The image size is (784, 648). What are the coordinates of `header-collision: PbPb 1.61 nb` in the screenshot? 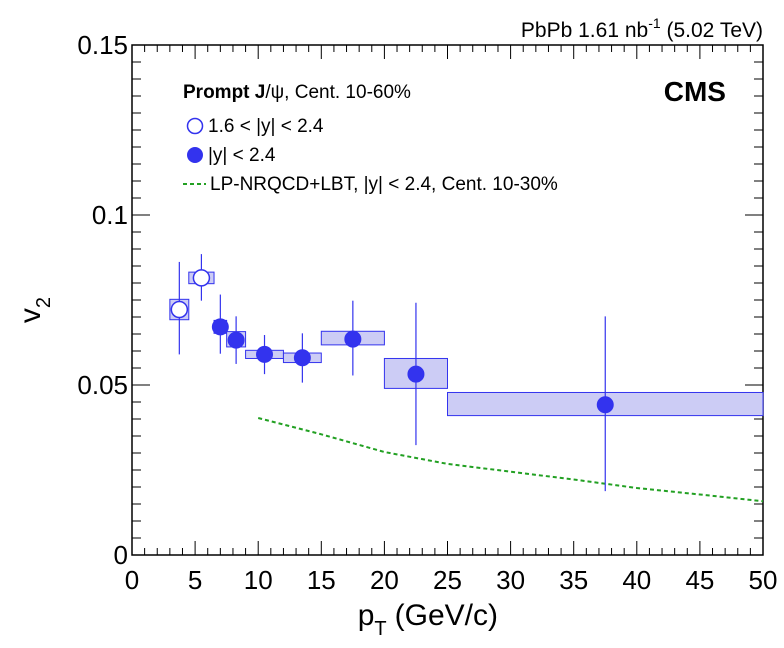 It's located at (584, 30).